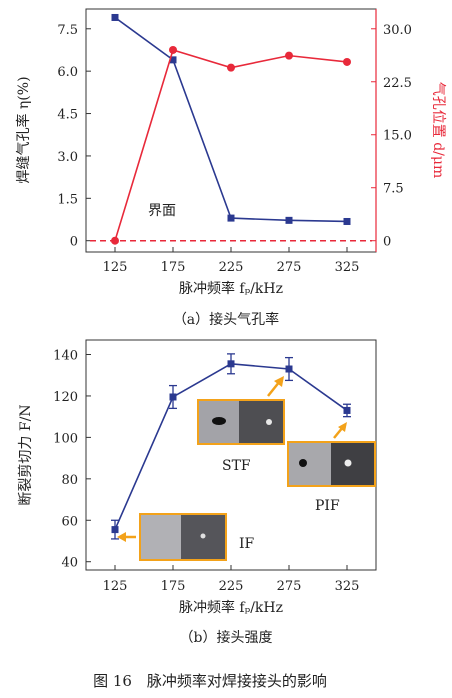 This screenshot has width=452, height=698. What do you see at coordinates (226, 319) in the screenshot?
I see `chart-a-caption: （a）接头气孔率` at bounding box center [226, 319].